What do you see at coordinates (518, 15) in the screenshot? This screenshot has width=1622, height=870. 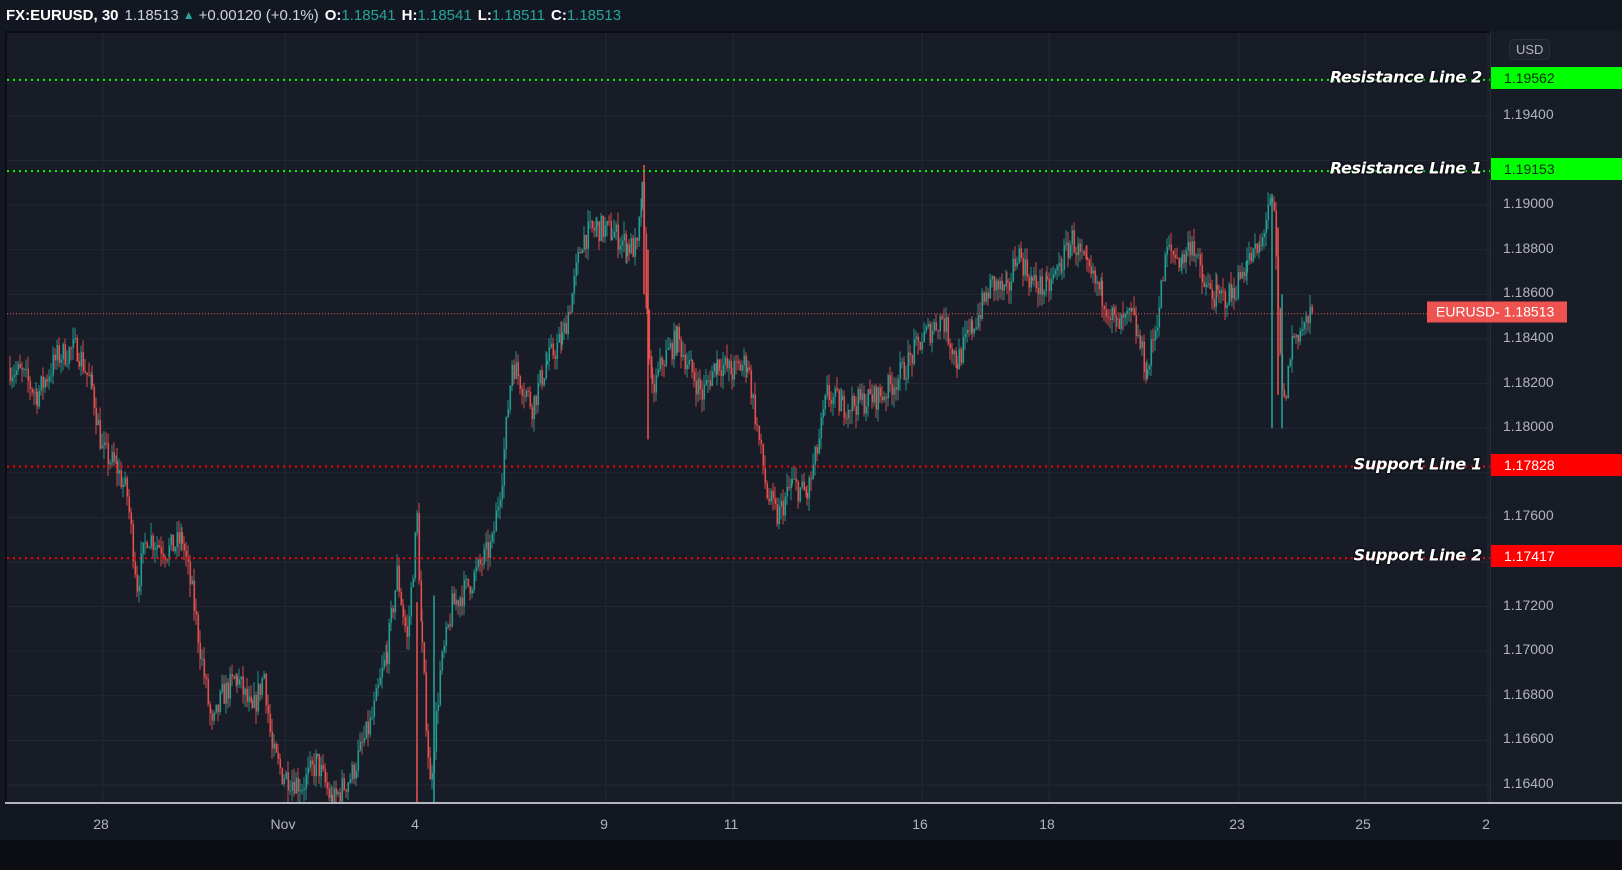 I see `low-value: 1.18511` at bounding box center [518, 15].